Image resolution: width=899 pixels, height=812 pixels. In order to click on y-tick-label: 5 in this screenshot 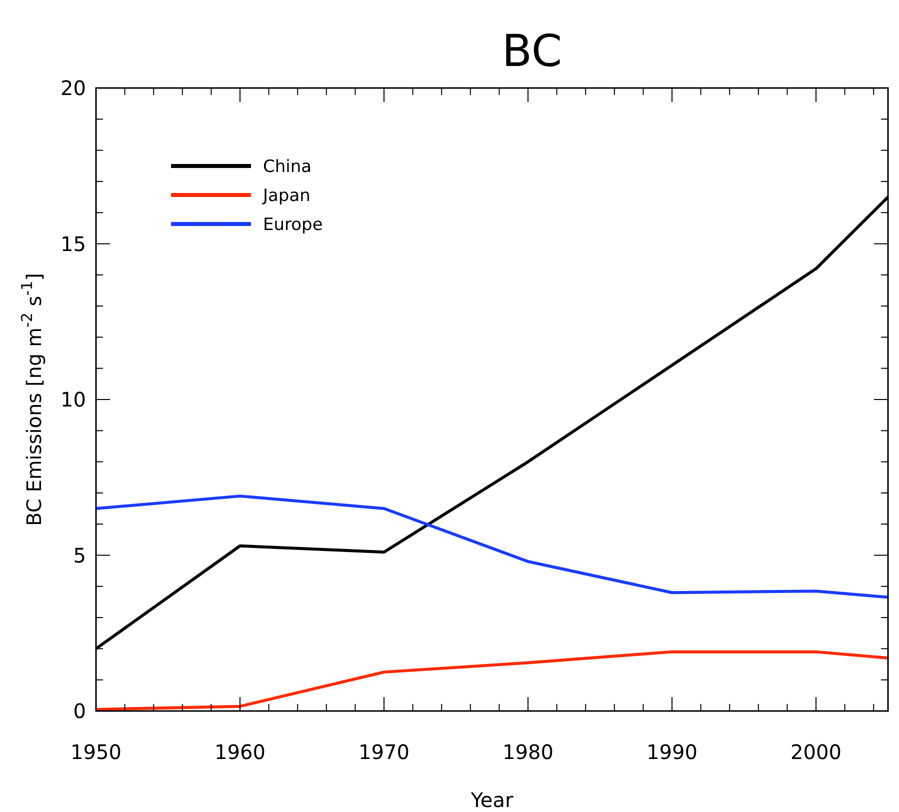, I will do `click(79, 555)`.